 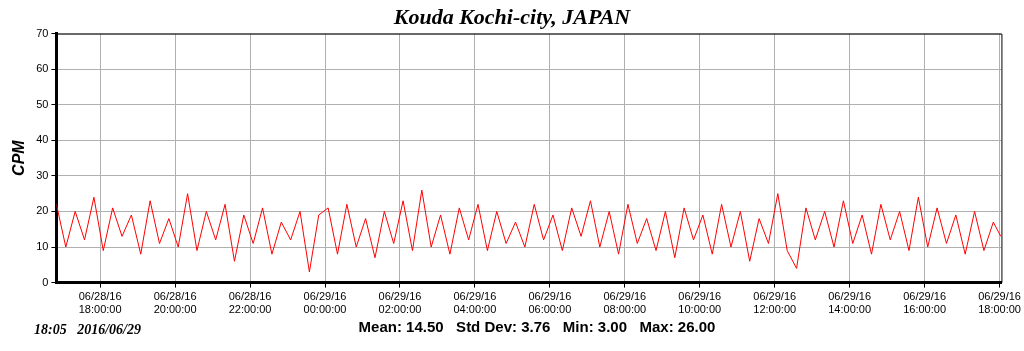 What do you see at coordinates (42, 103) in the screenshot?
I see `y-tick-label: 50` at bounding box center [42, 103].